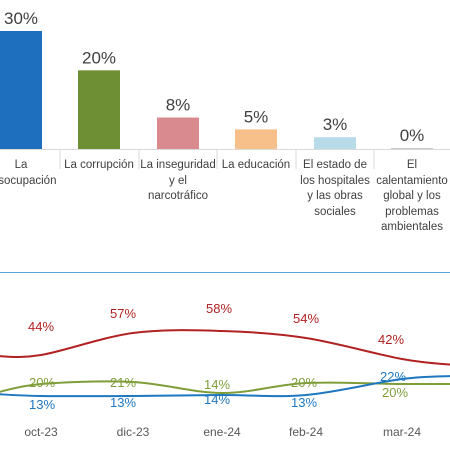  I want to click on line-x-tick-label-1: dic-23, so click(133, 432).